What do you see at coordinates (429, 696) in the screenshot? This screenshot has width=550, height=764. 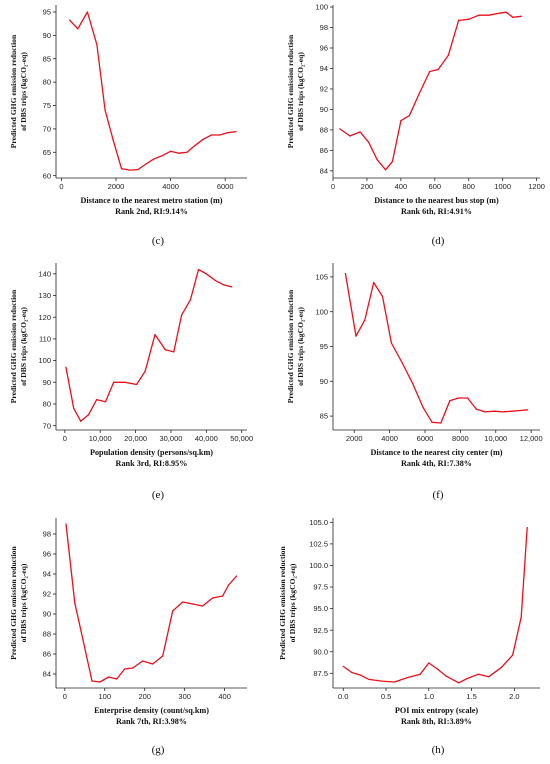 I see `x-tick-label: 1.0` at bounding box center [429, 696].